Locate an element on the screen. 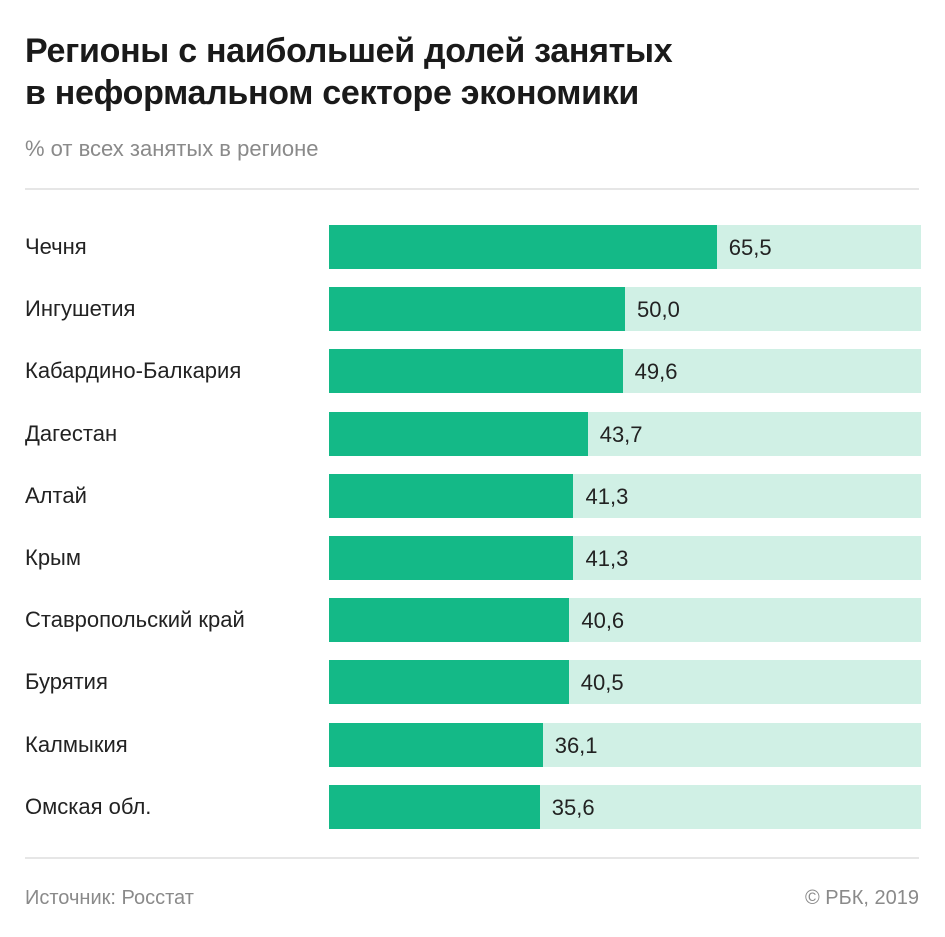 This screenshot has height=937, width=945. category-label: Ставропольский край is located at coordinates (135, 620).